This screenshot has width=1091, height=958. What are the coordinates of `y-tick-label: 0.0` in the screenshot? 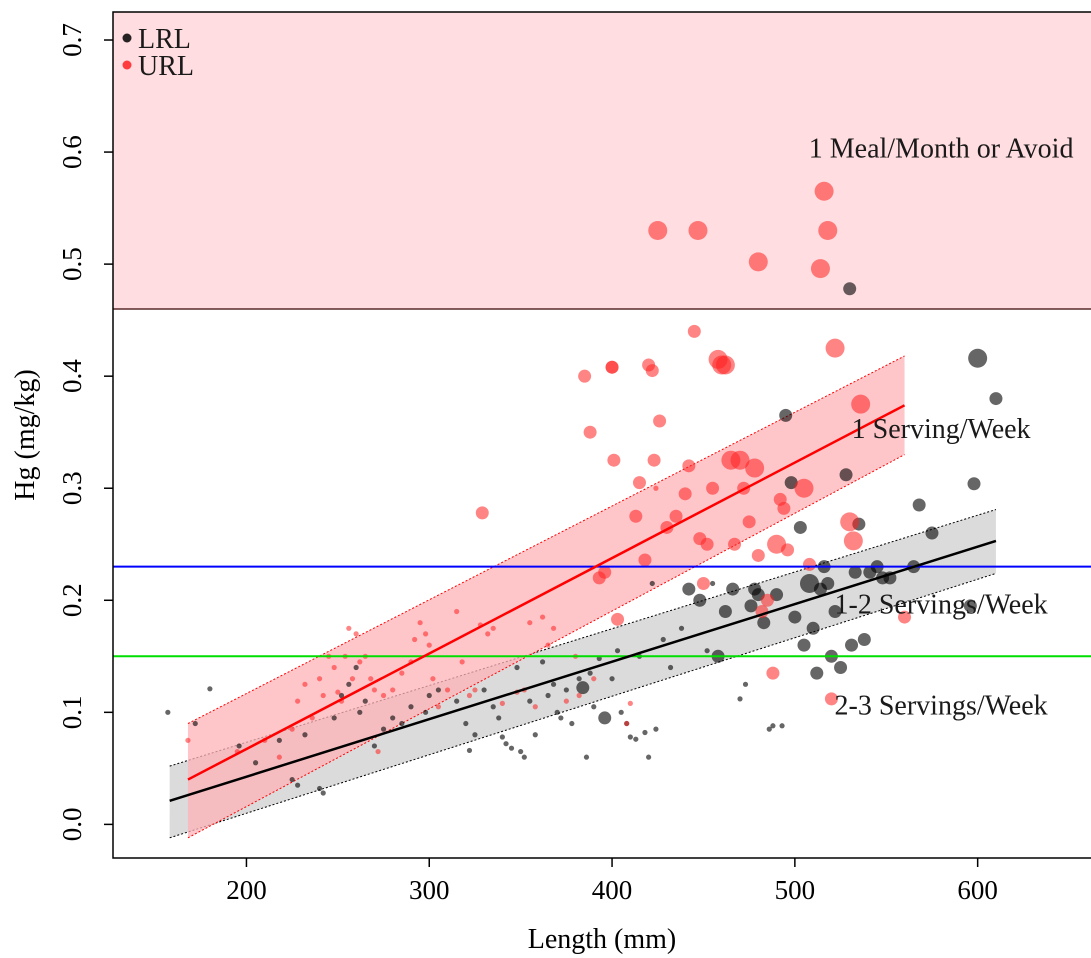 It's located at (72, 825).